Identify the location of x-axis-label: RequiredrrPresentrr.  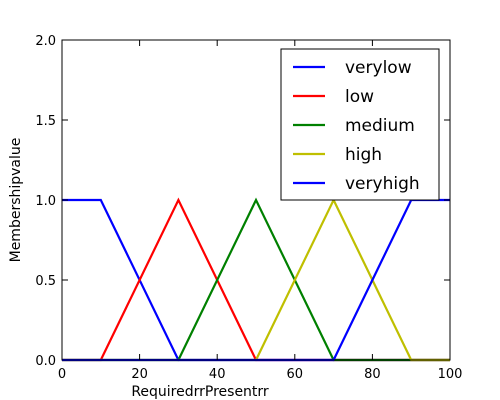
(200, 392).